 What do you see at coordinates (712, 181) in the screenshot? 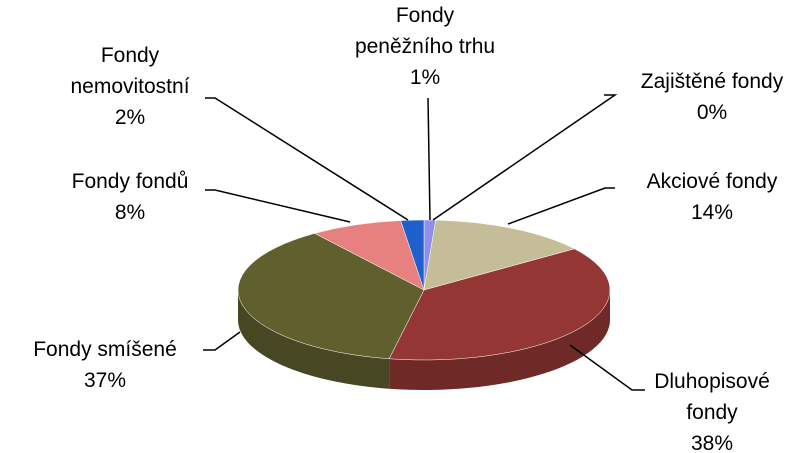
I see `category-label: Akciové fondy` at bounding box center [712, 181].